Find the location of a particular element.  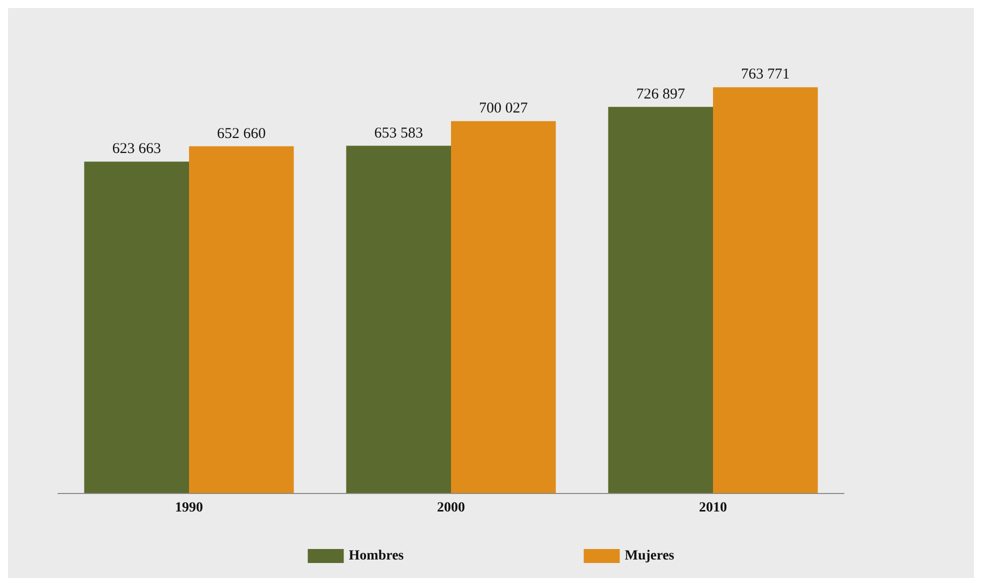

x-tick-label: 2000 is located at coordinates (451, 508).